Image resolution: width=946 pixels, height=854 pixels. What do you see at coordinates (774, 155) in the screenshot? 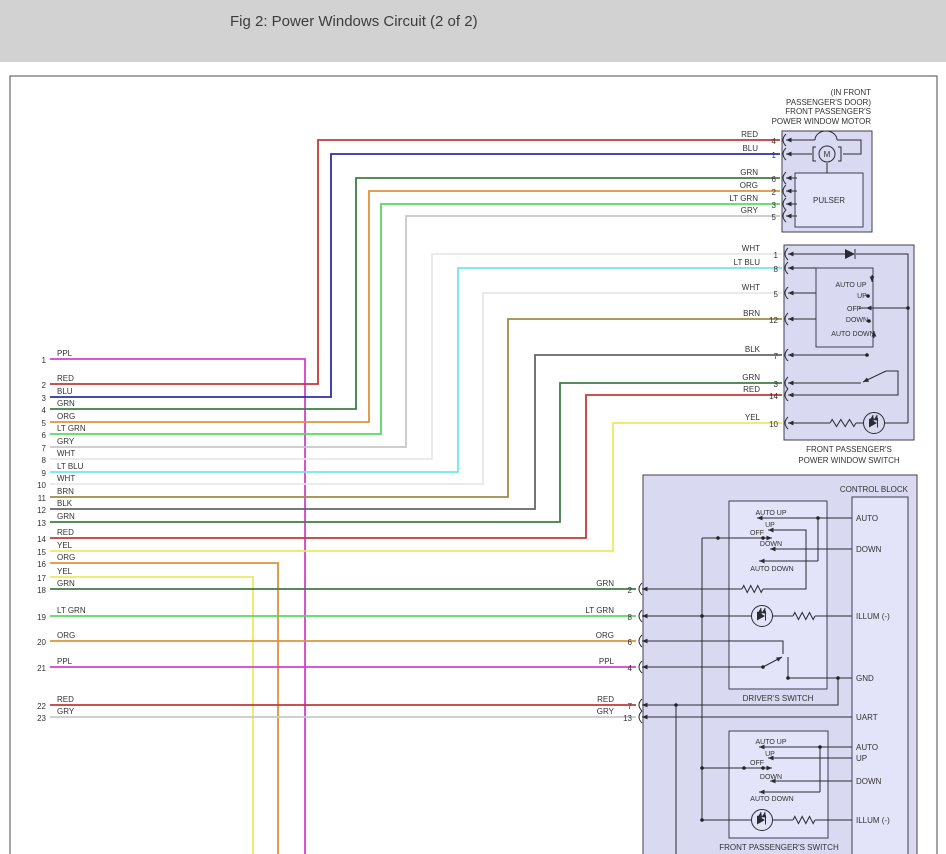
I see `right-pin-number: 1` at bounding box center [774, 155].